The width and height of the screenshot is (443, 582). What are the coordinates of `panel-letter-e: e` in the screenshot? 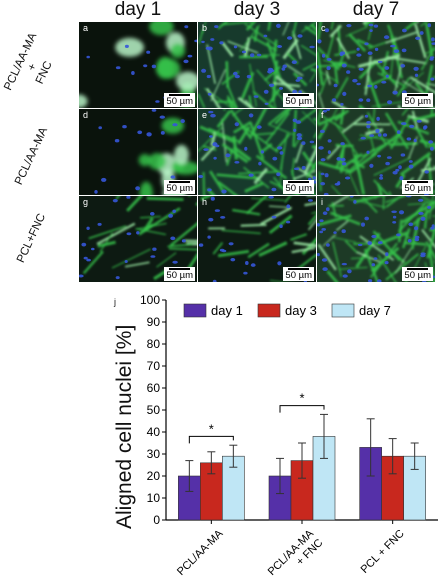 It's located at (204, 115).